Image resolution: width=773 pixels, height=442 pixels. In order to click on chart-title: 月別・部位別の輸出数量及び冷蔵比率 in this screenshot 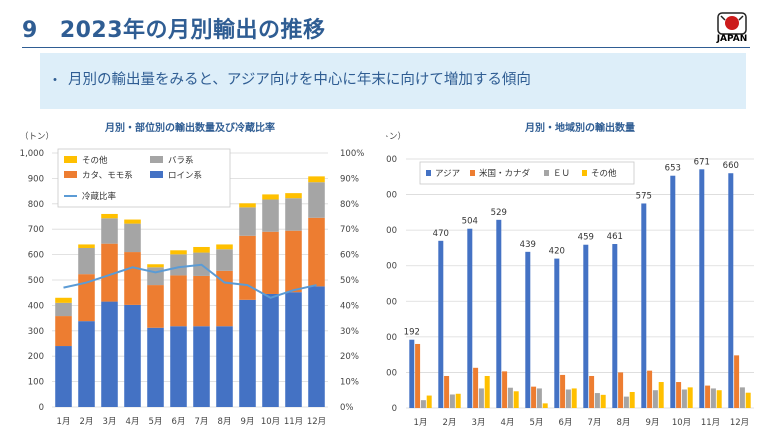, I will do `click(189, 127)`.